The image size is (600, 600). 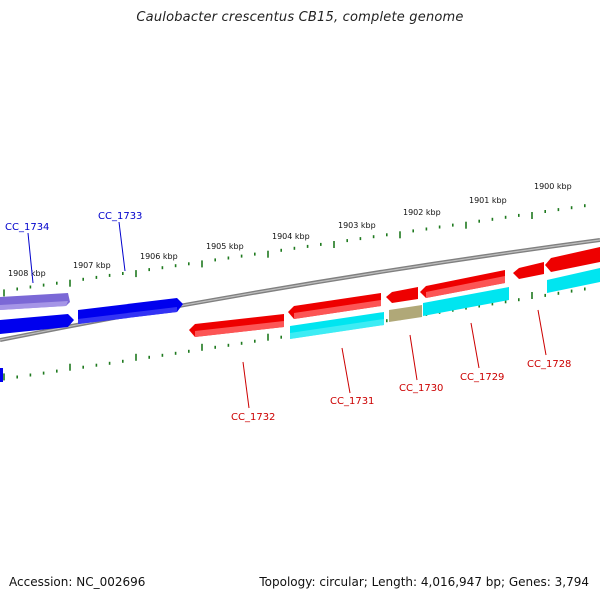 I want to click on kbp-label-1901: 1901 kbp, so click(x=488, y=200).